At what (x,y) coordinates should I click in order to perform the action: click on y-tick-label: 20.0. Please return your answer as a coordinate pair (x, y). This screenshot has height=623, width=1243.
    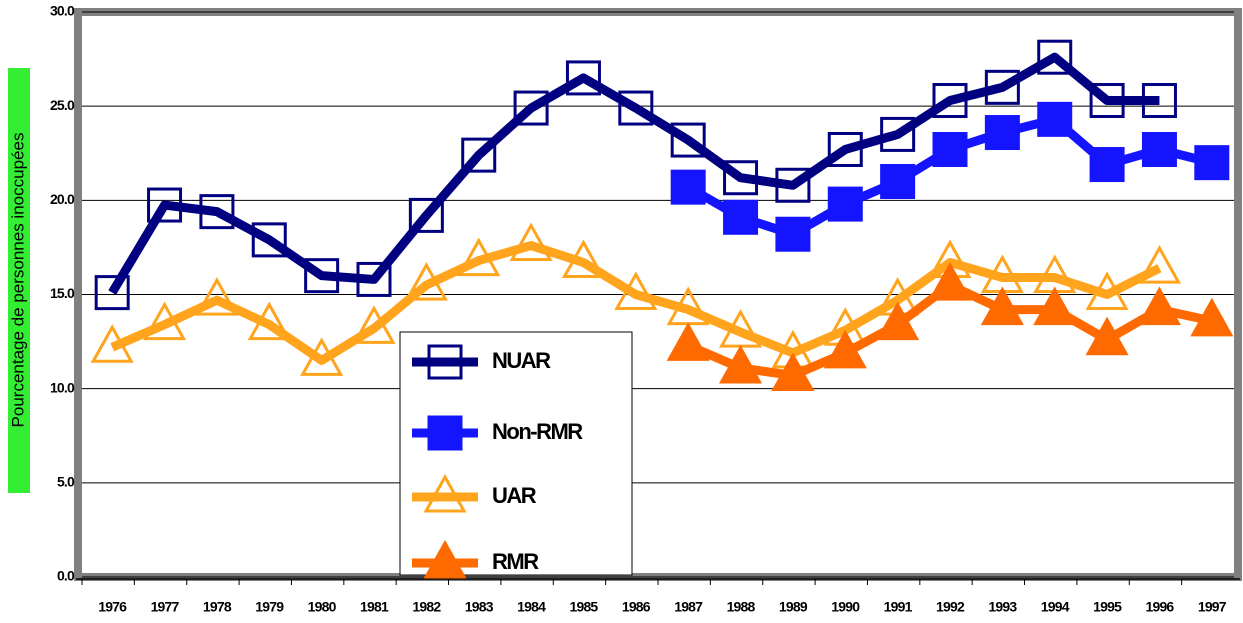
    Looking at the image, I should click on (62, 199).